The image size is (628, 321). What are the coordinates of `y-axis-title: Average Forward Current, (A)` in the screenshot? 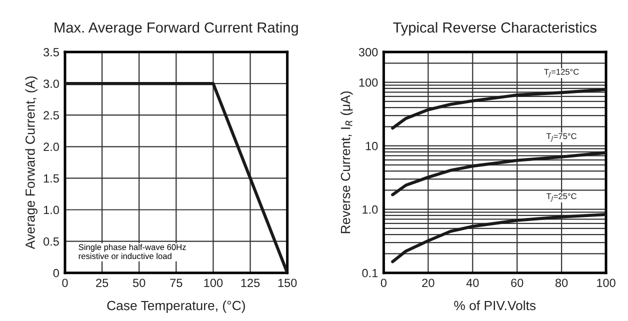 It's located at (31, 163).